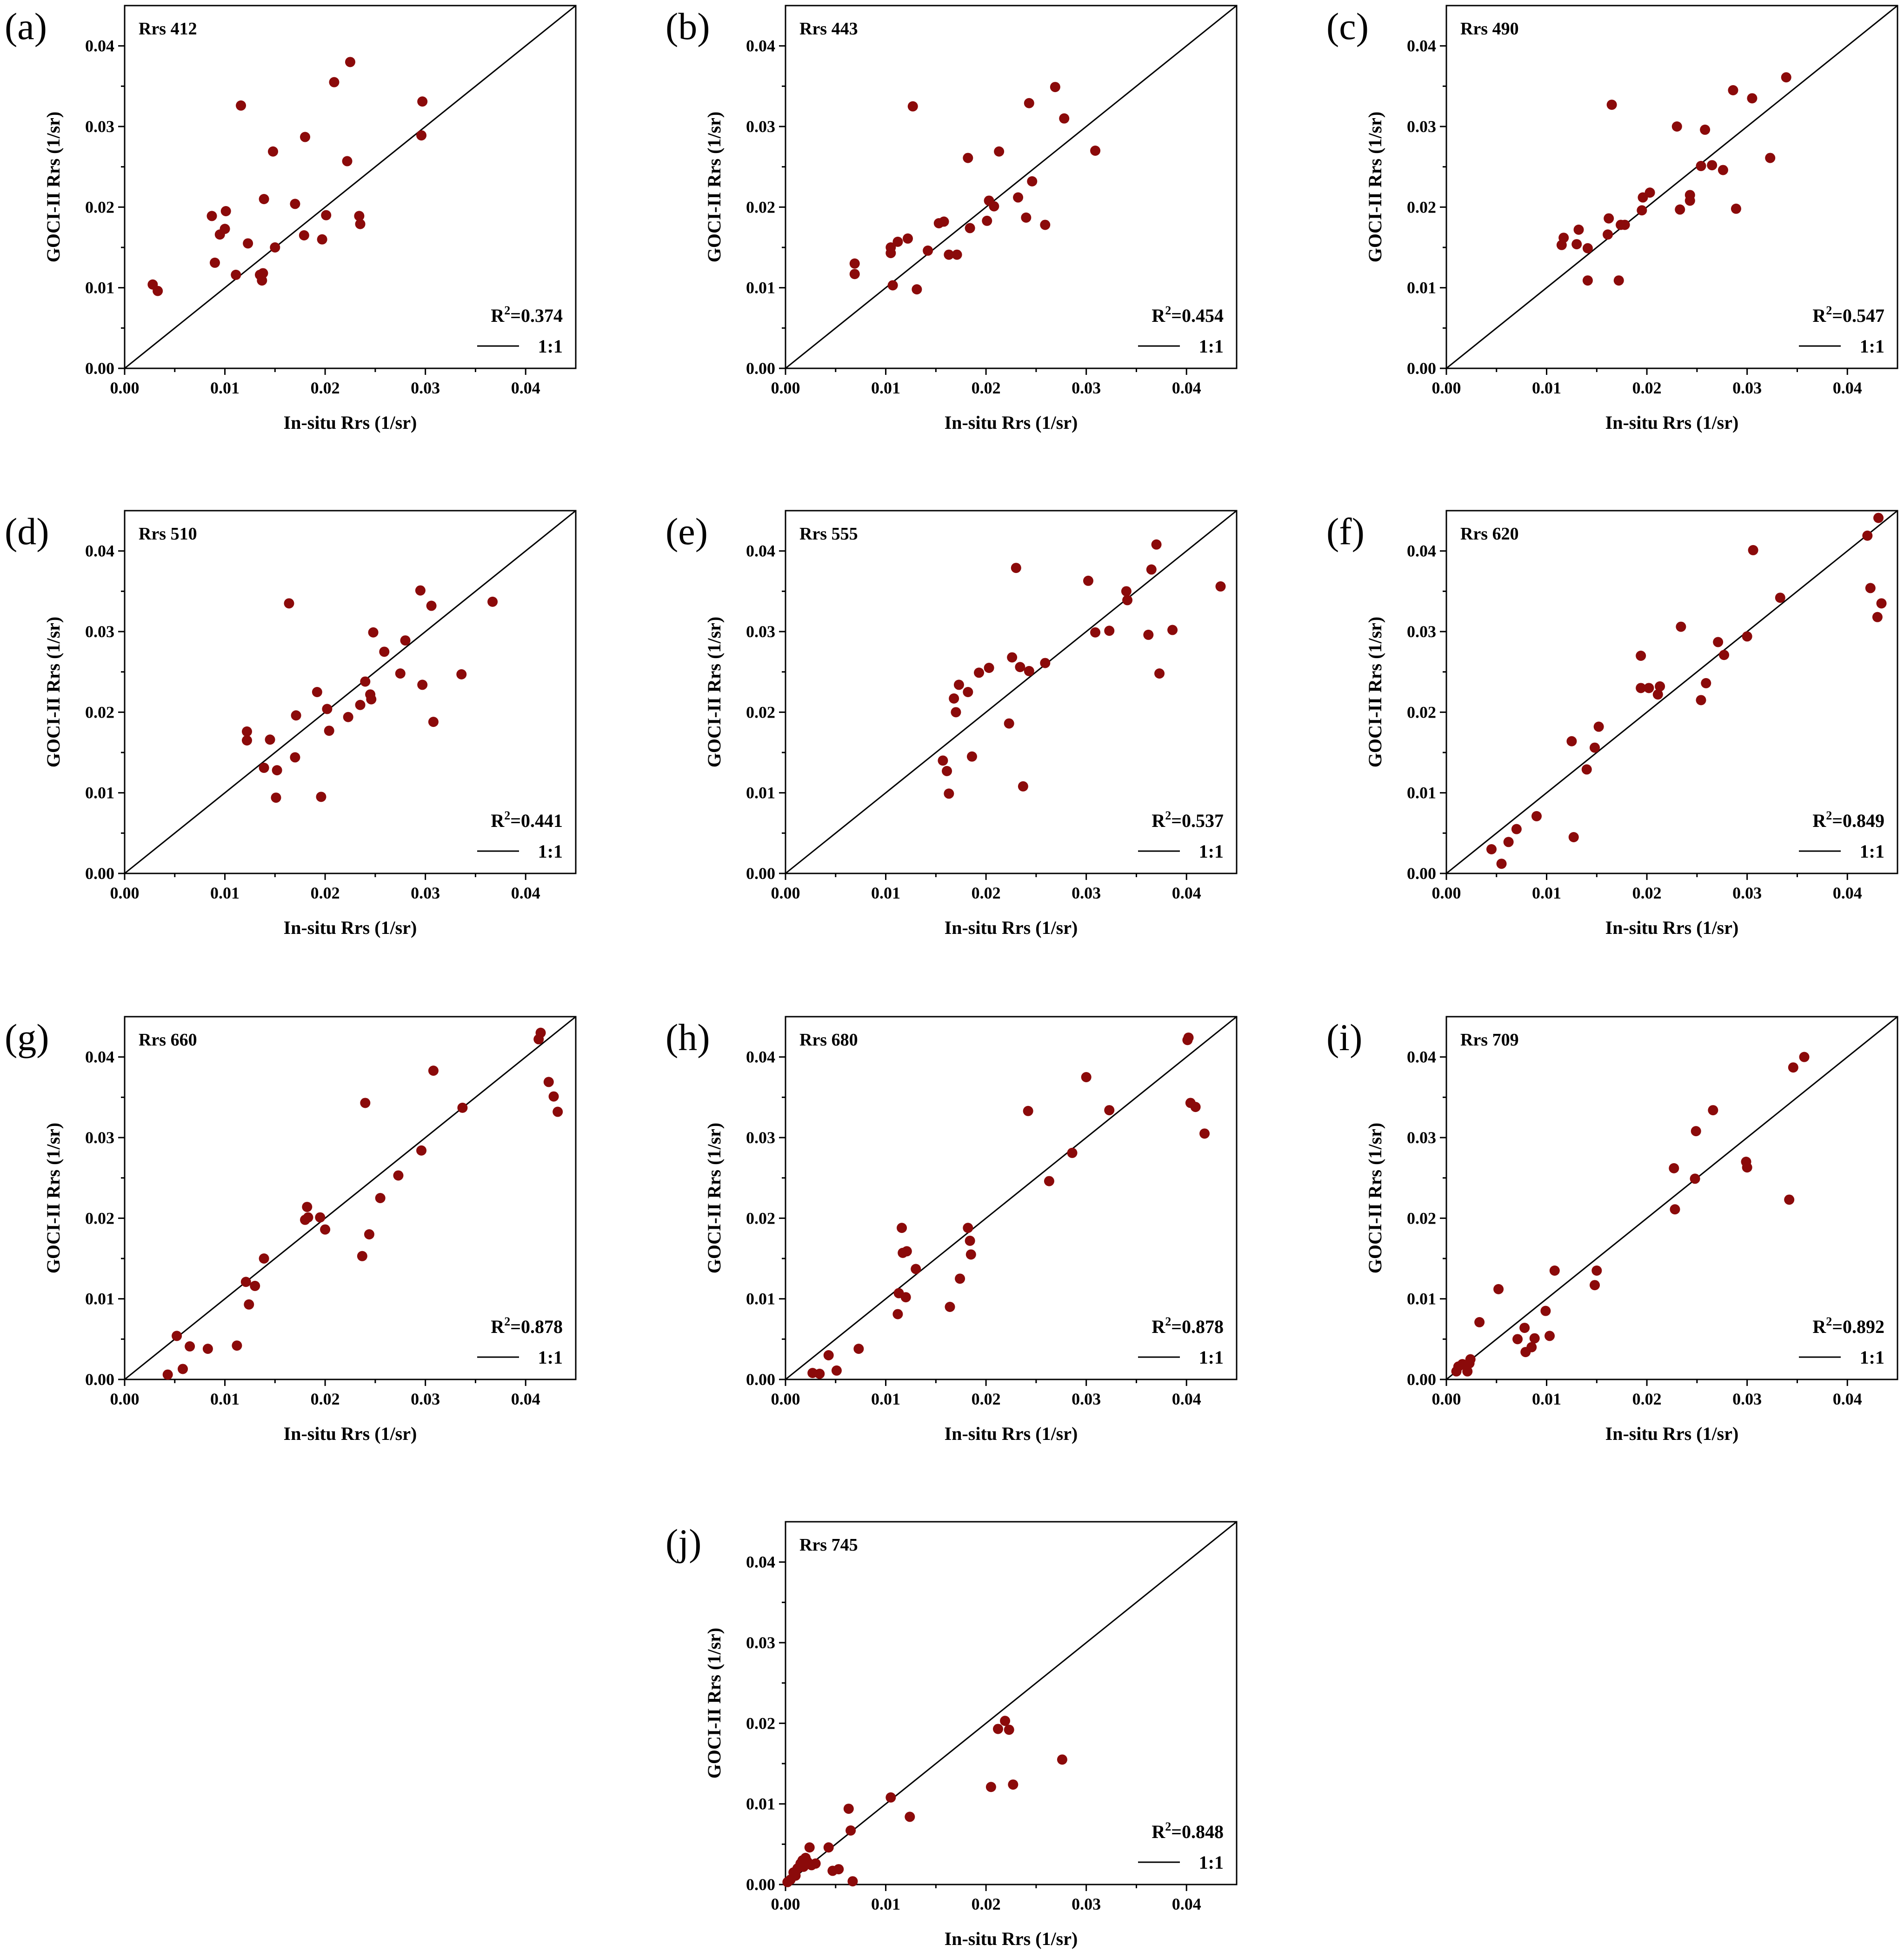 The width and height of the screenshot is (1904, 1958). Describe the element at coordinates (760, 873) in the screenshot. I see `y-tick-label: 0.00` at that location.